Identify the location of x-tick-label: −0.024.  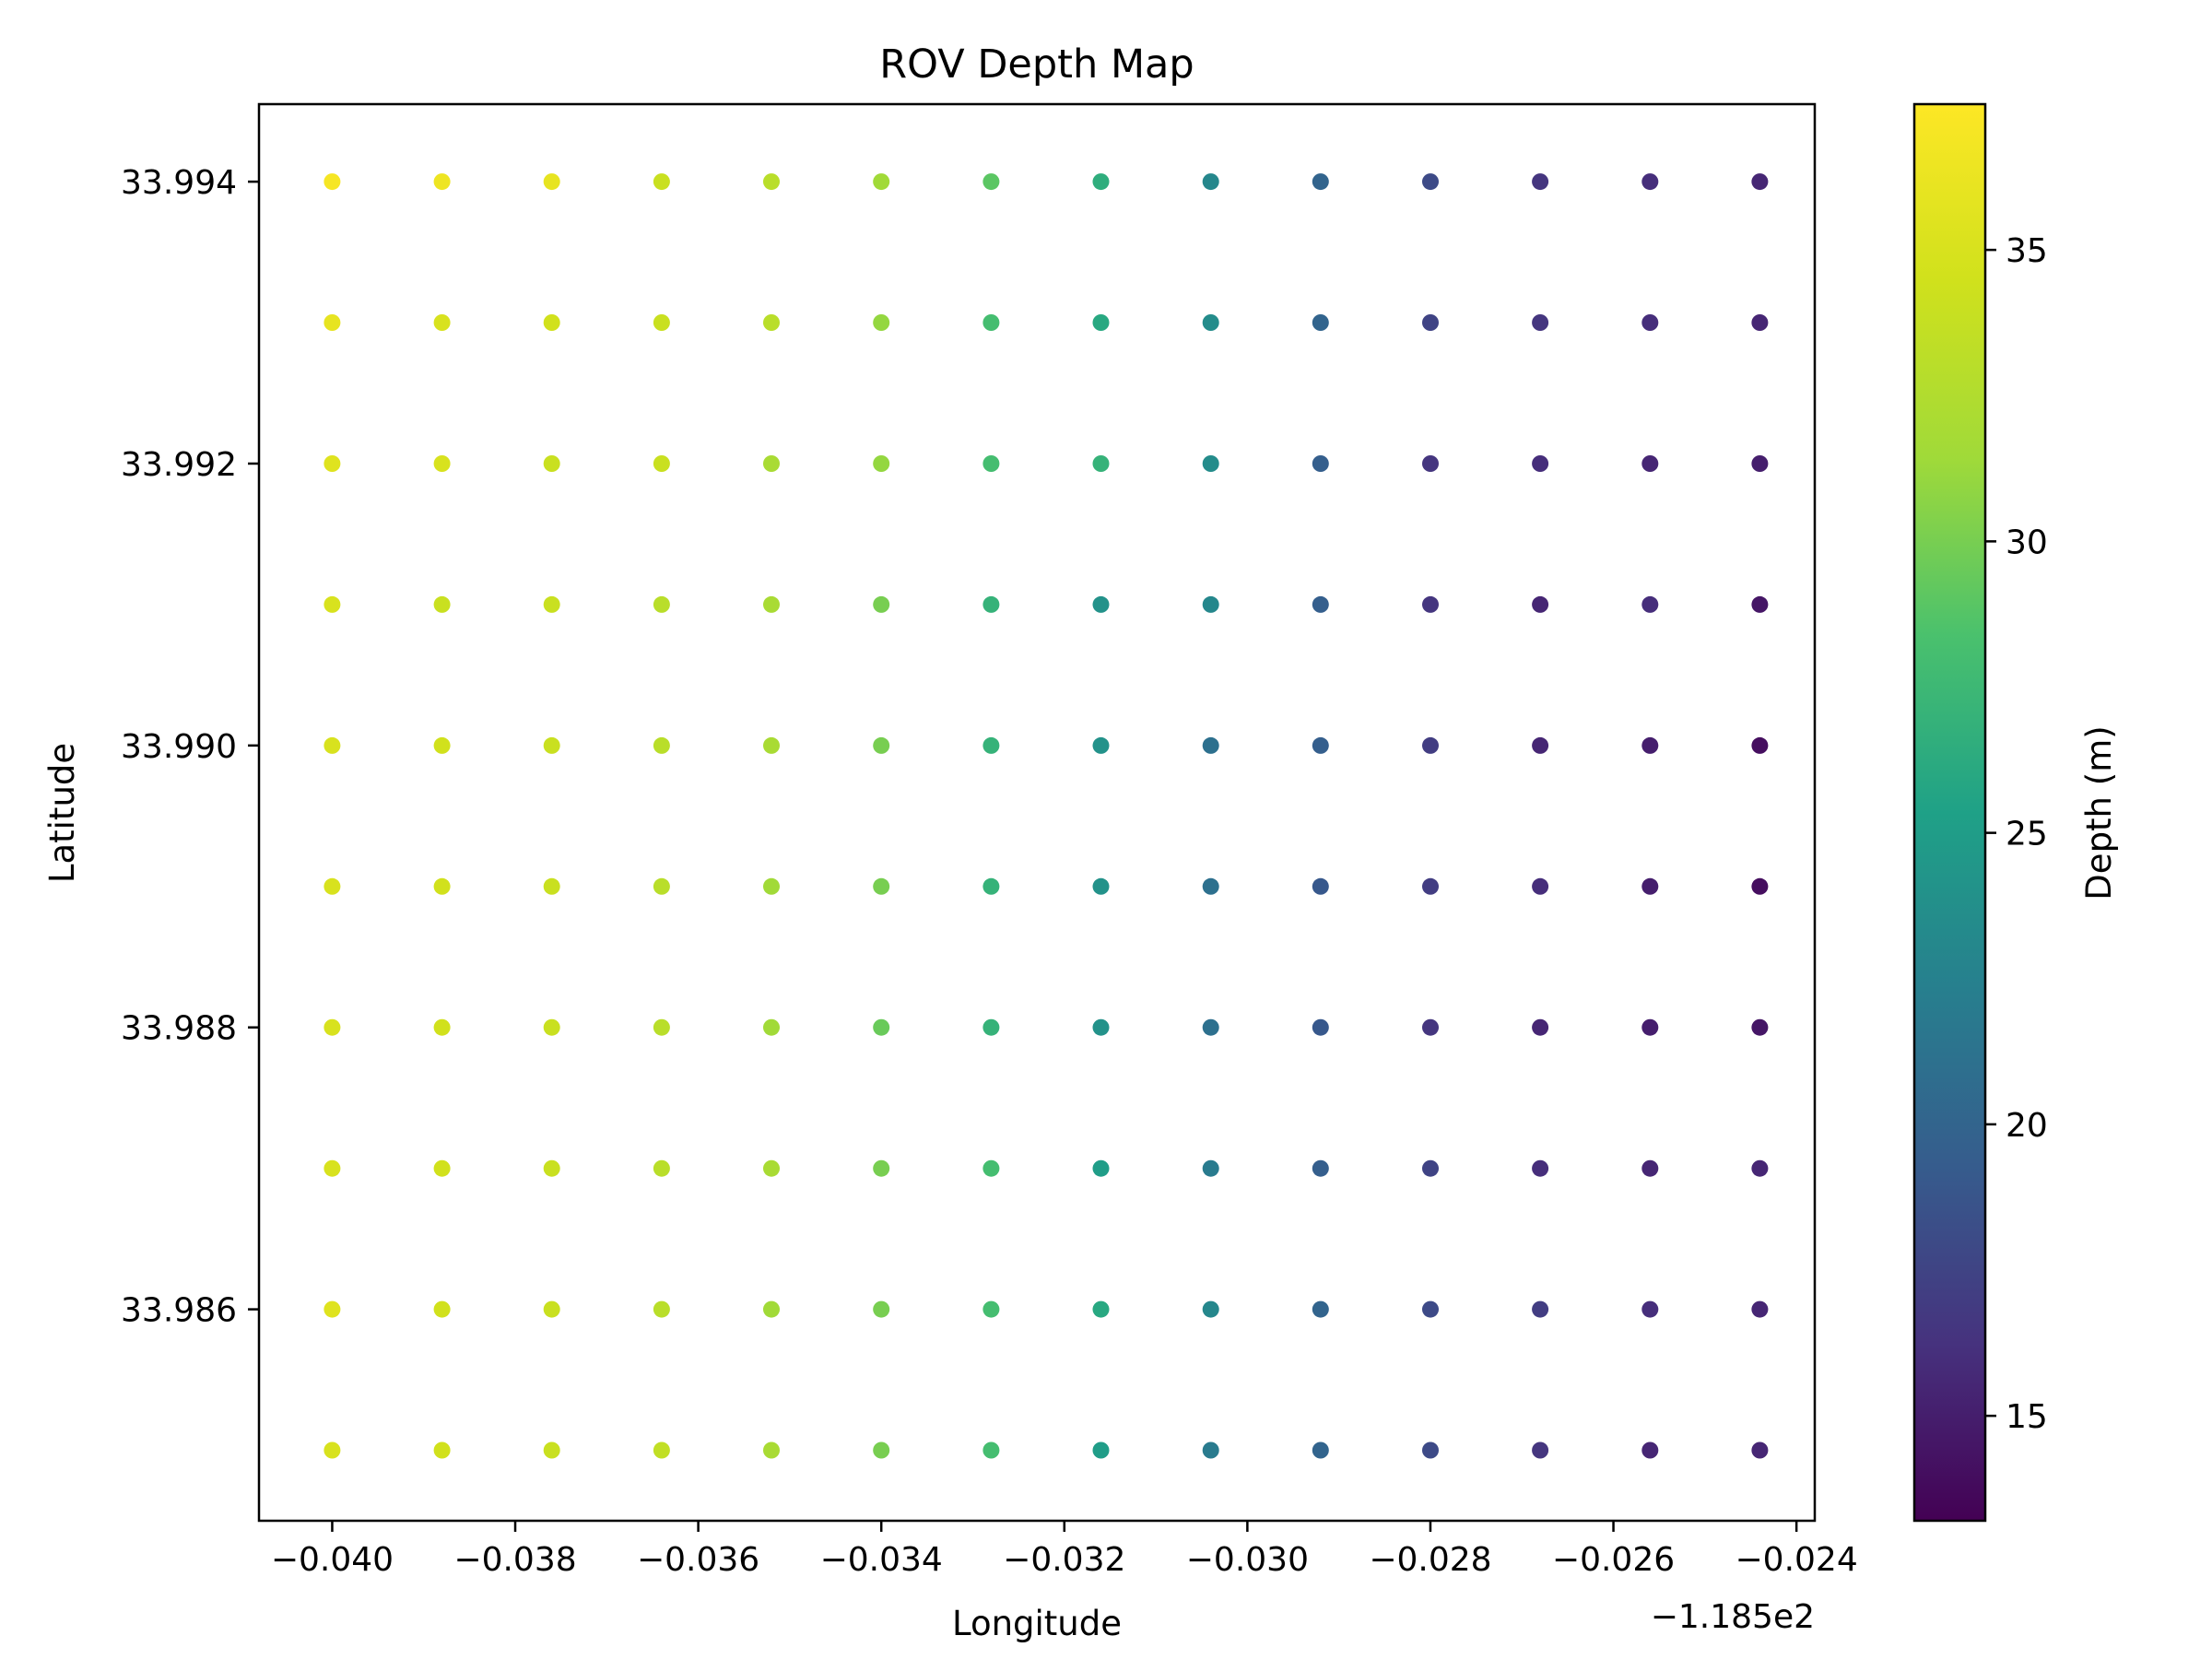
(1796, 1560).